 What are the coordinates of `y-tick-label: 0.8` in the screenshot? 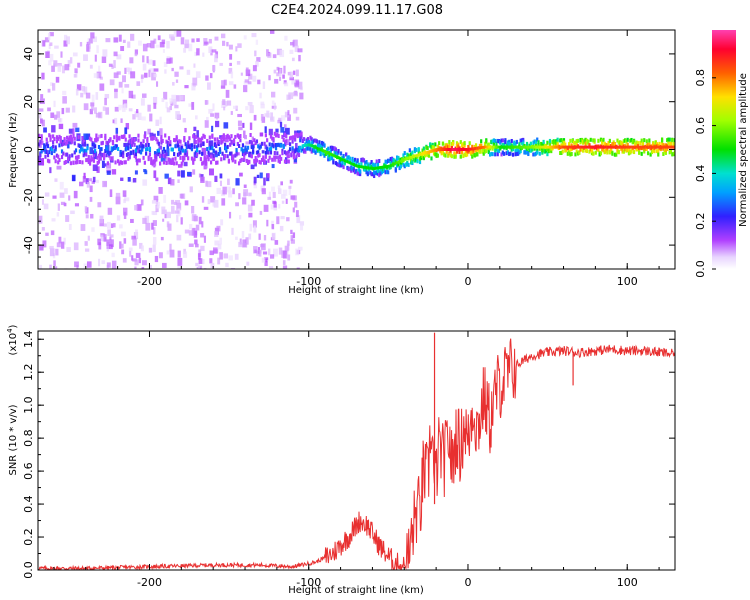 It's located at (28, 438).